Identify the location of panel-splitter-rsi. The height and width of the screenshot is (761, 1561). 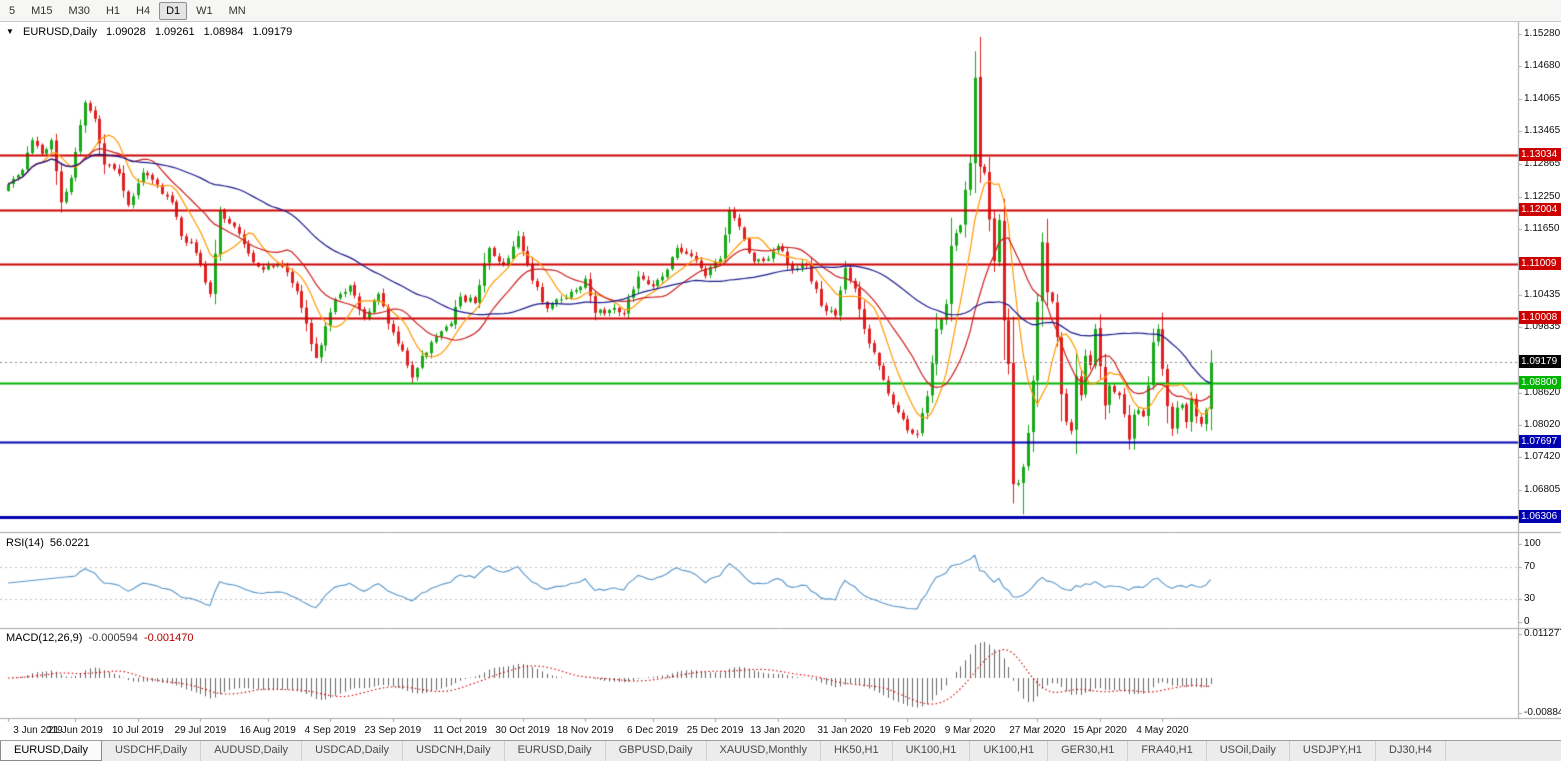
(780, 532).